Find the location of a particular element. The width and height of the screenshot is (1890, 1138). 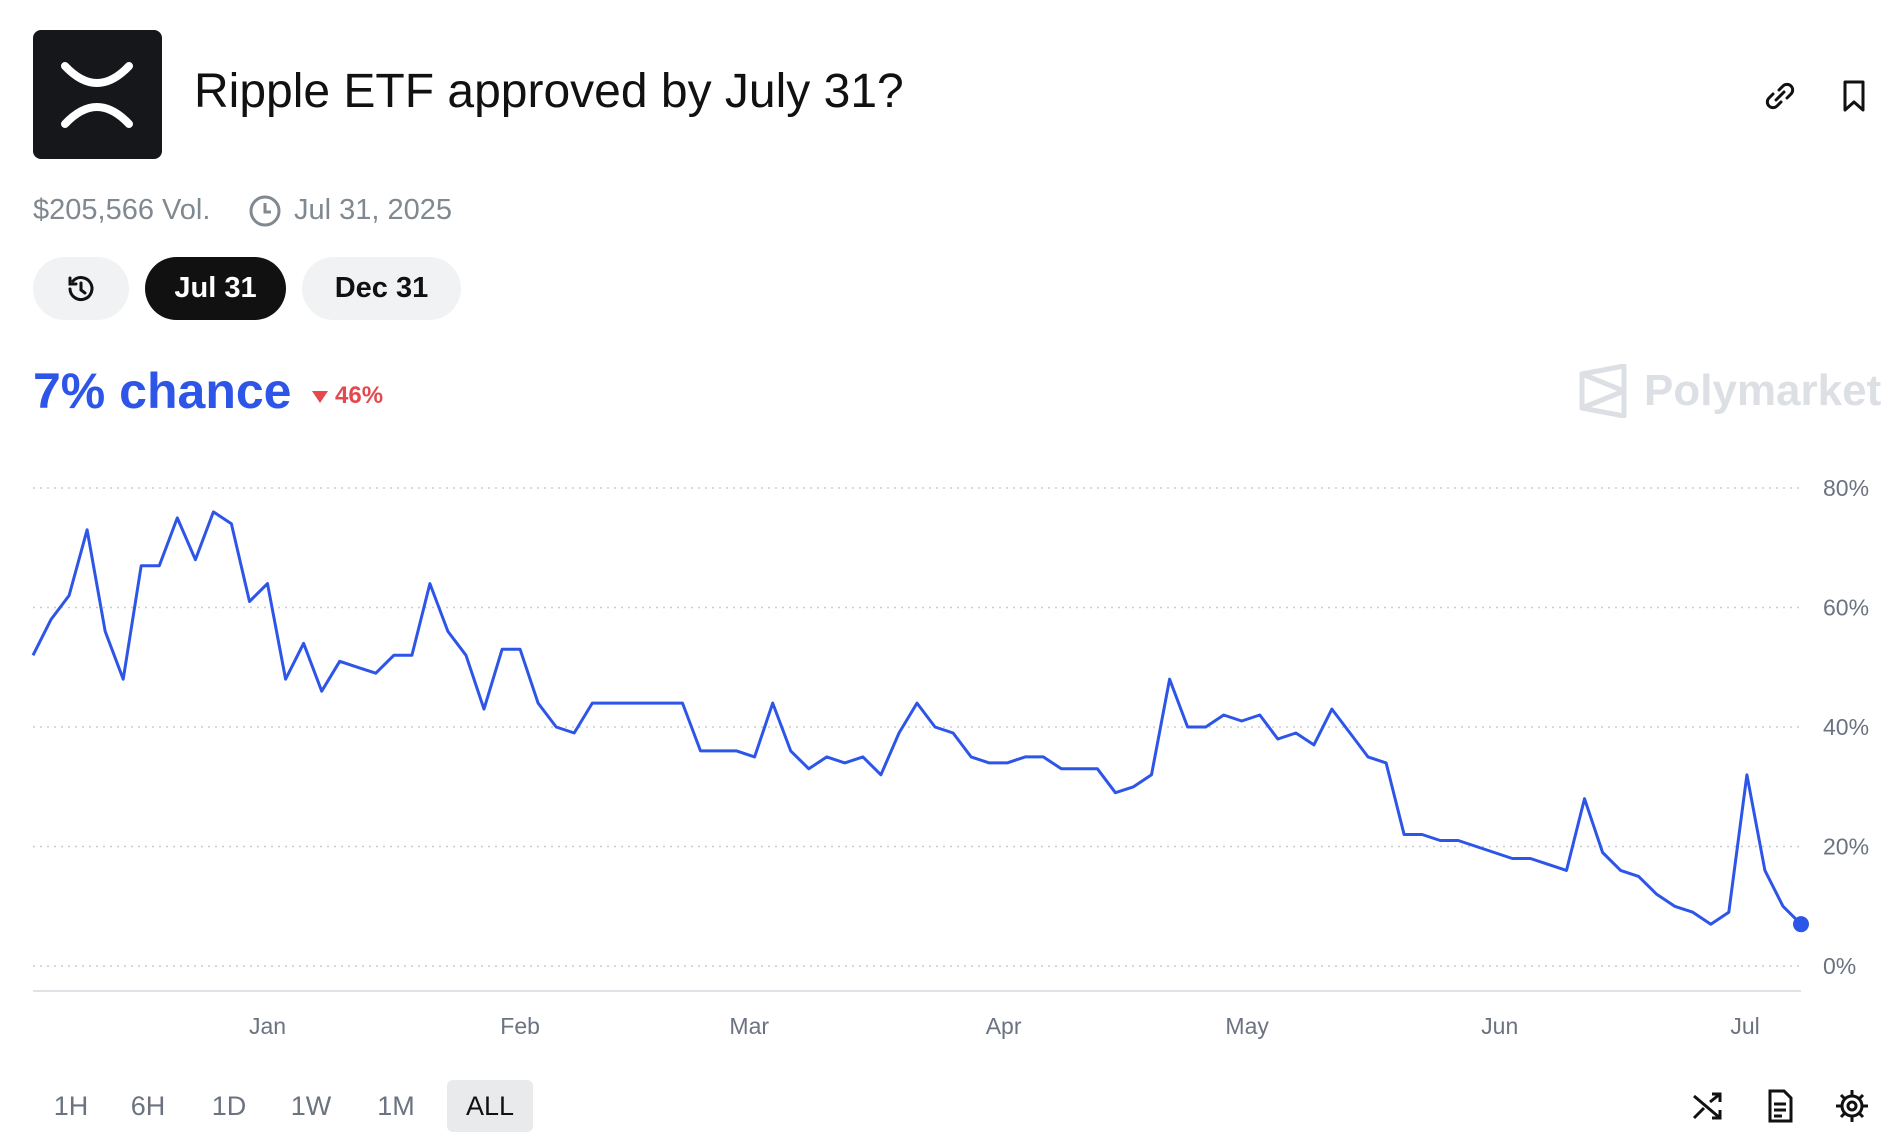

time-range-button: 6H is located at coordinates (148, 1105).